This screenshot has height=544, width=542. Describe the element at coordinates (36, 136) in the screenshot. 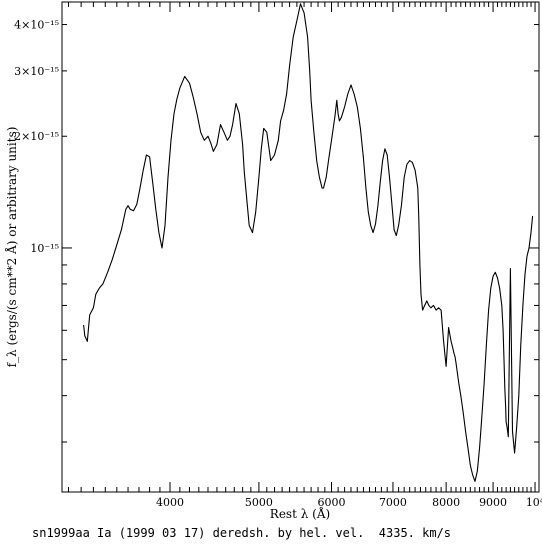

I see `y-tick-label: 2×10⁻¹⁵` at that location.